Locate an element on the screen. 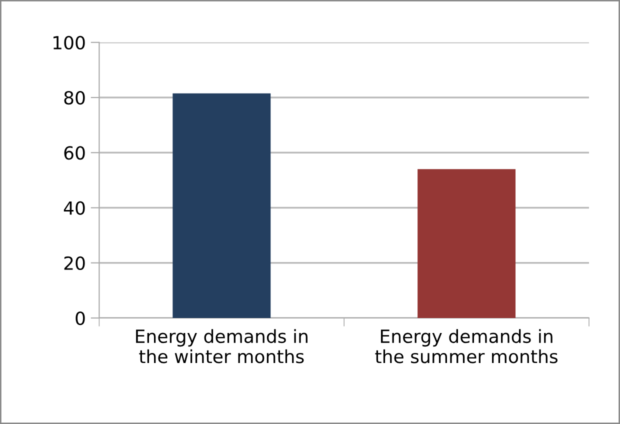 The width and height of the screenshot is (620, 424). y-tick-label: 100 is located at coordinates (69, 43).